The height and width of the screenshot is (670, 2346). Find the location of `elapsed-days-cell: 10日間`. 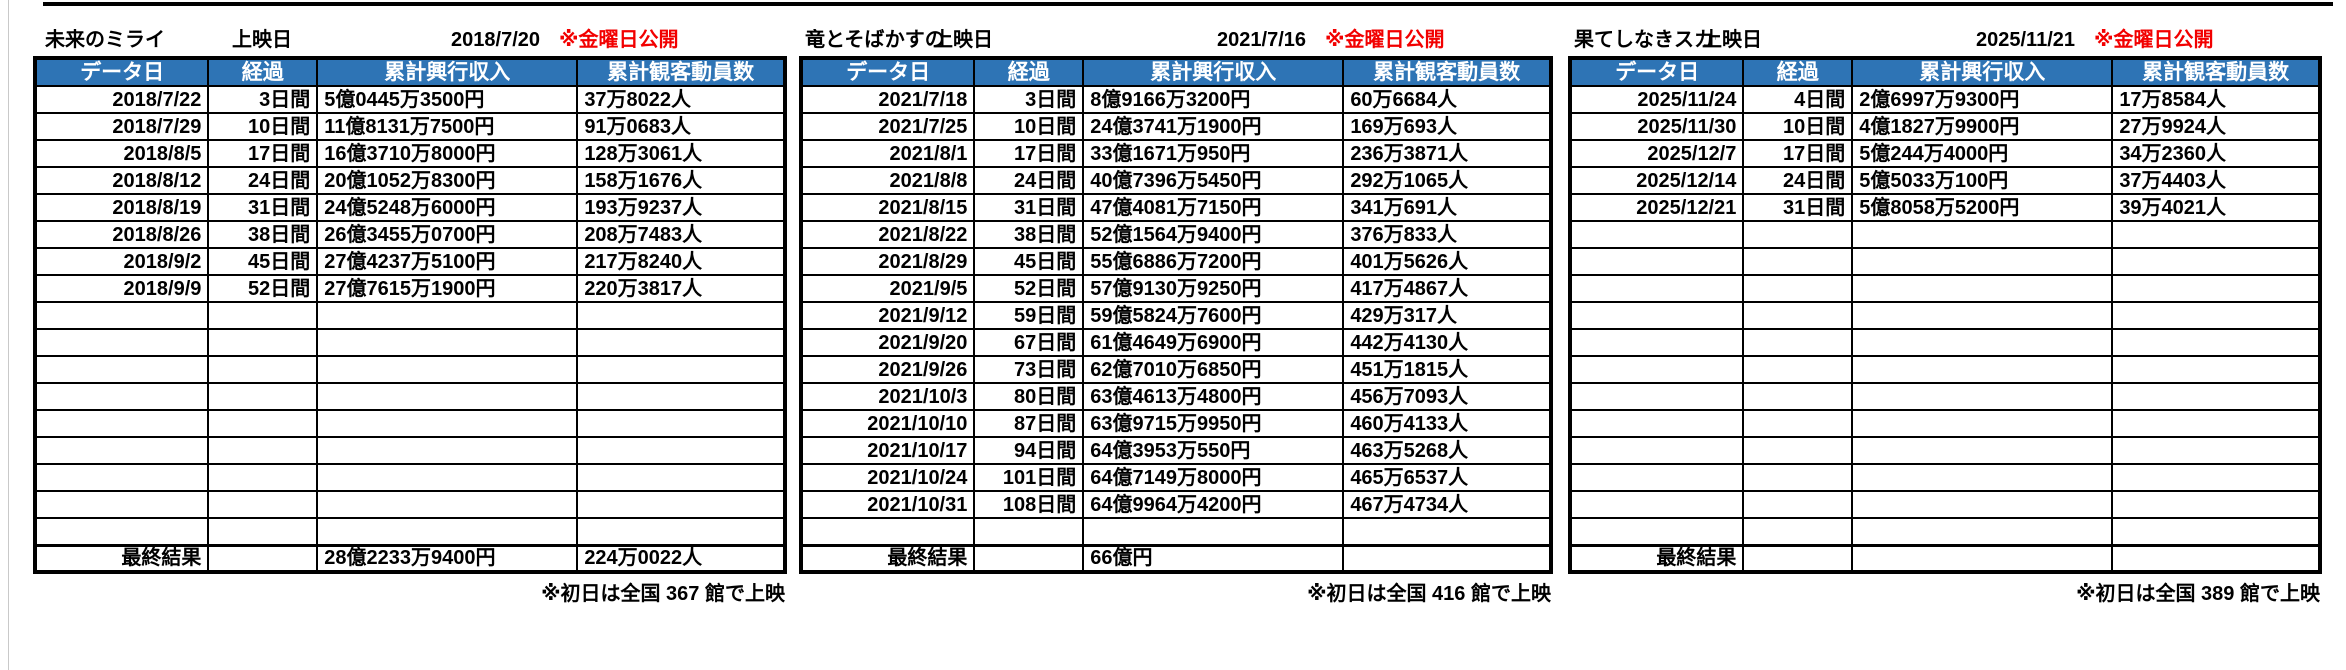

elapsed-days-cell: 10日間 is located at coordinates (263, 126).